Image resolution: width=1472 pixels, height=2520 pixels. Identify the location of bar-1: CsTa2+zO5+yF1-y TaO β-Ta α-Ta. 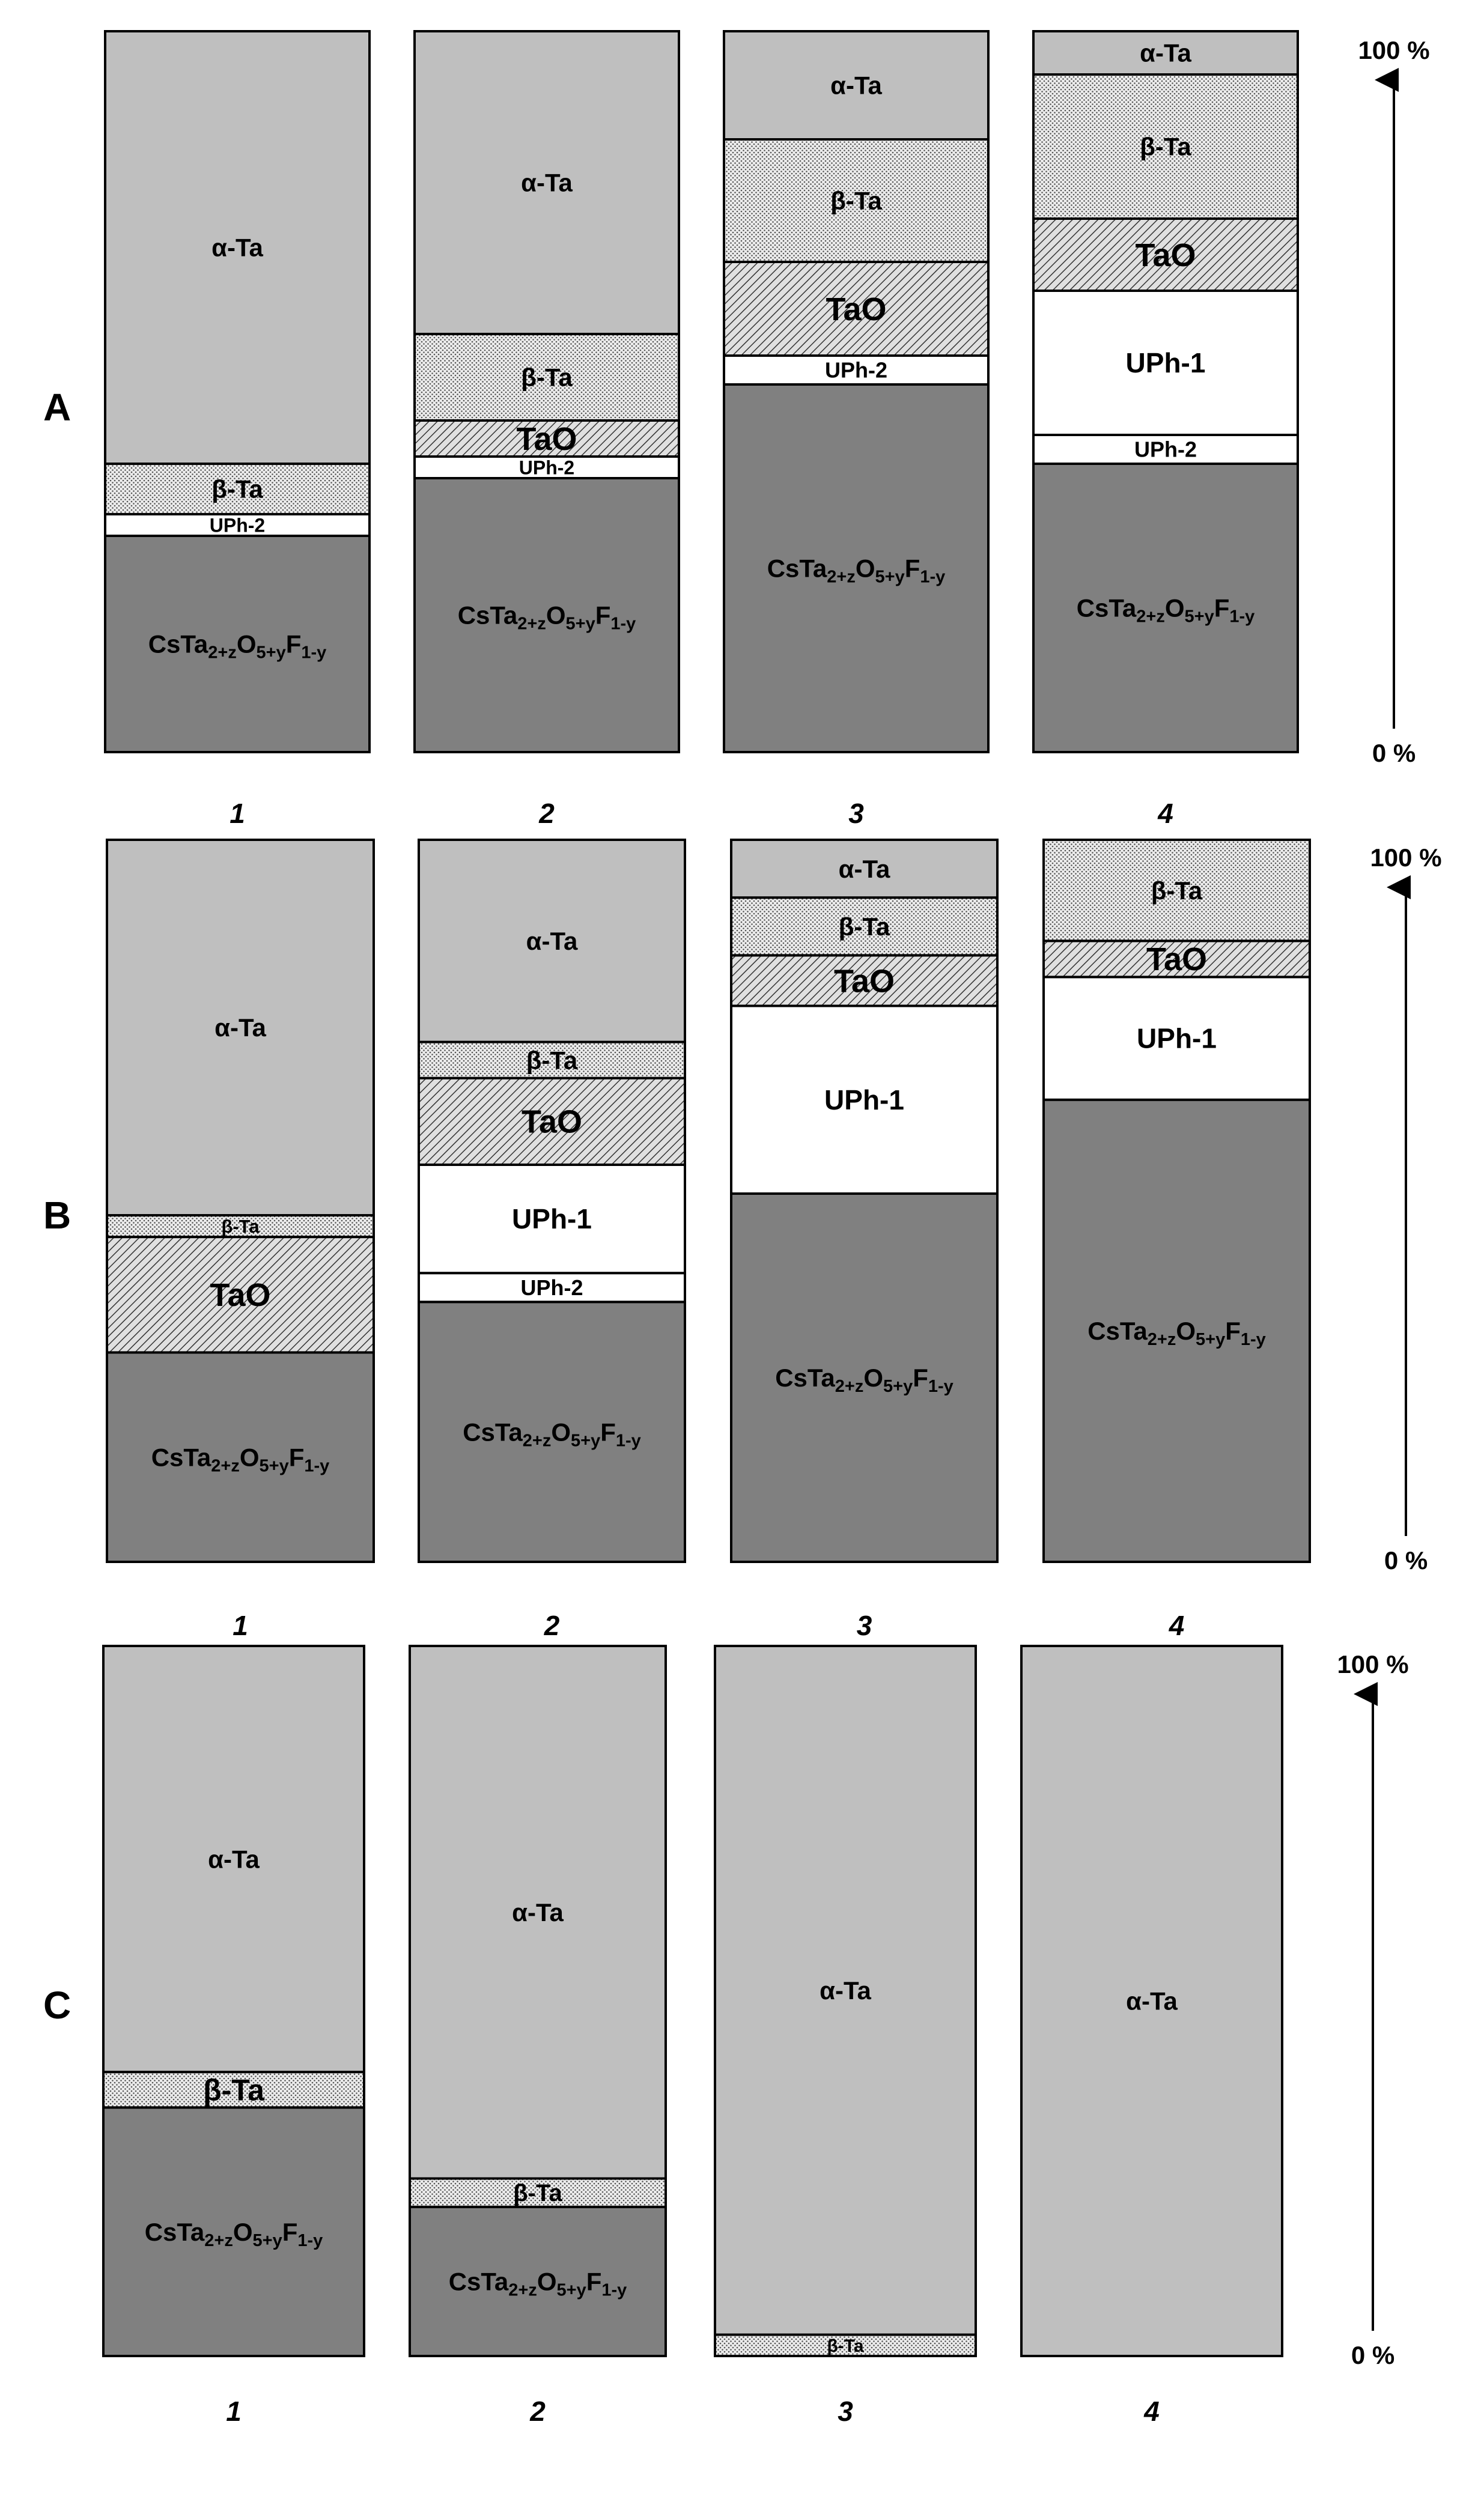
(240, 1201).